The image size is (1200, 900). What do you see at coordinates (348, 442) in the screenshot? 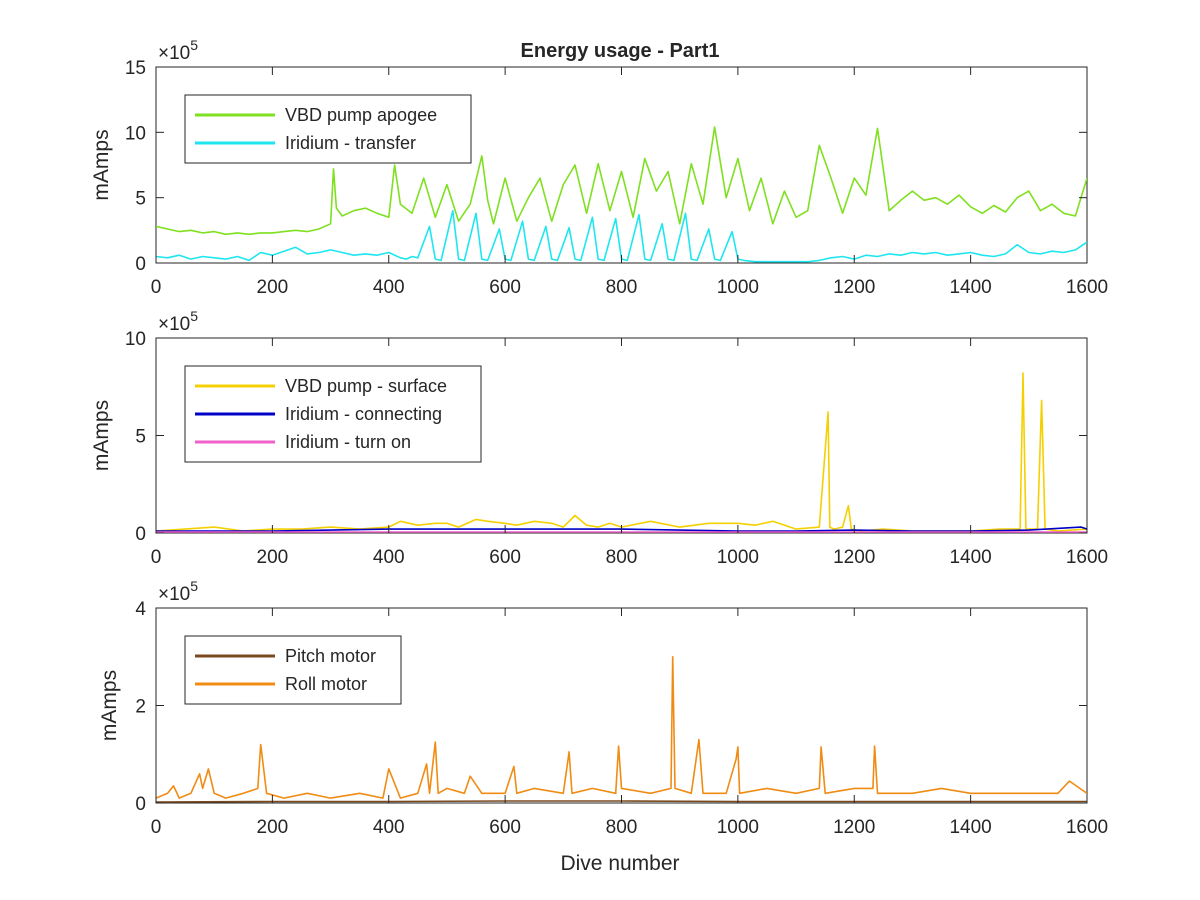
I see `legend-label-3: Iridium - turn on` at bounding box center [348, 442].